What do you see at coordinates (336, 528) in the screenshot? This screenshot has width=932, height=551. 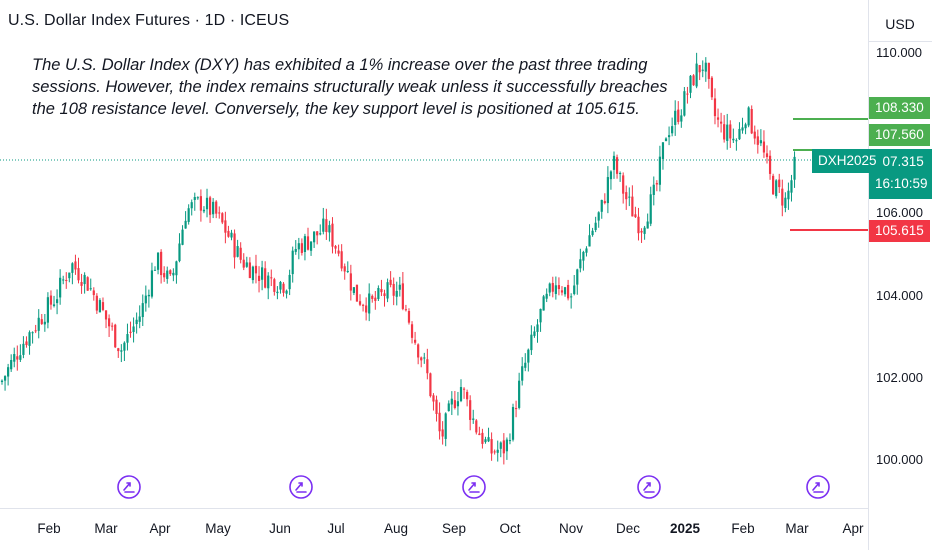 I see `x-tick-label: Jul` at bounding box center [336, 528].